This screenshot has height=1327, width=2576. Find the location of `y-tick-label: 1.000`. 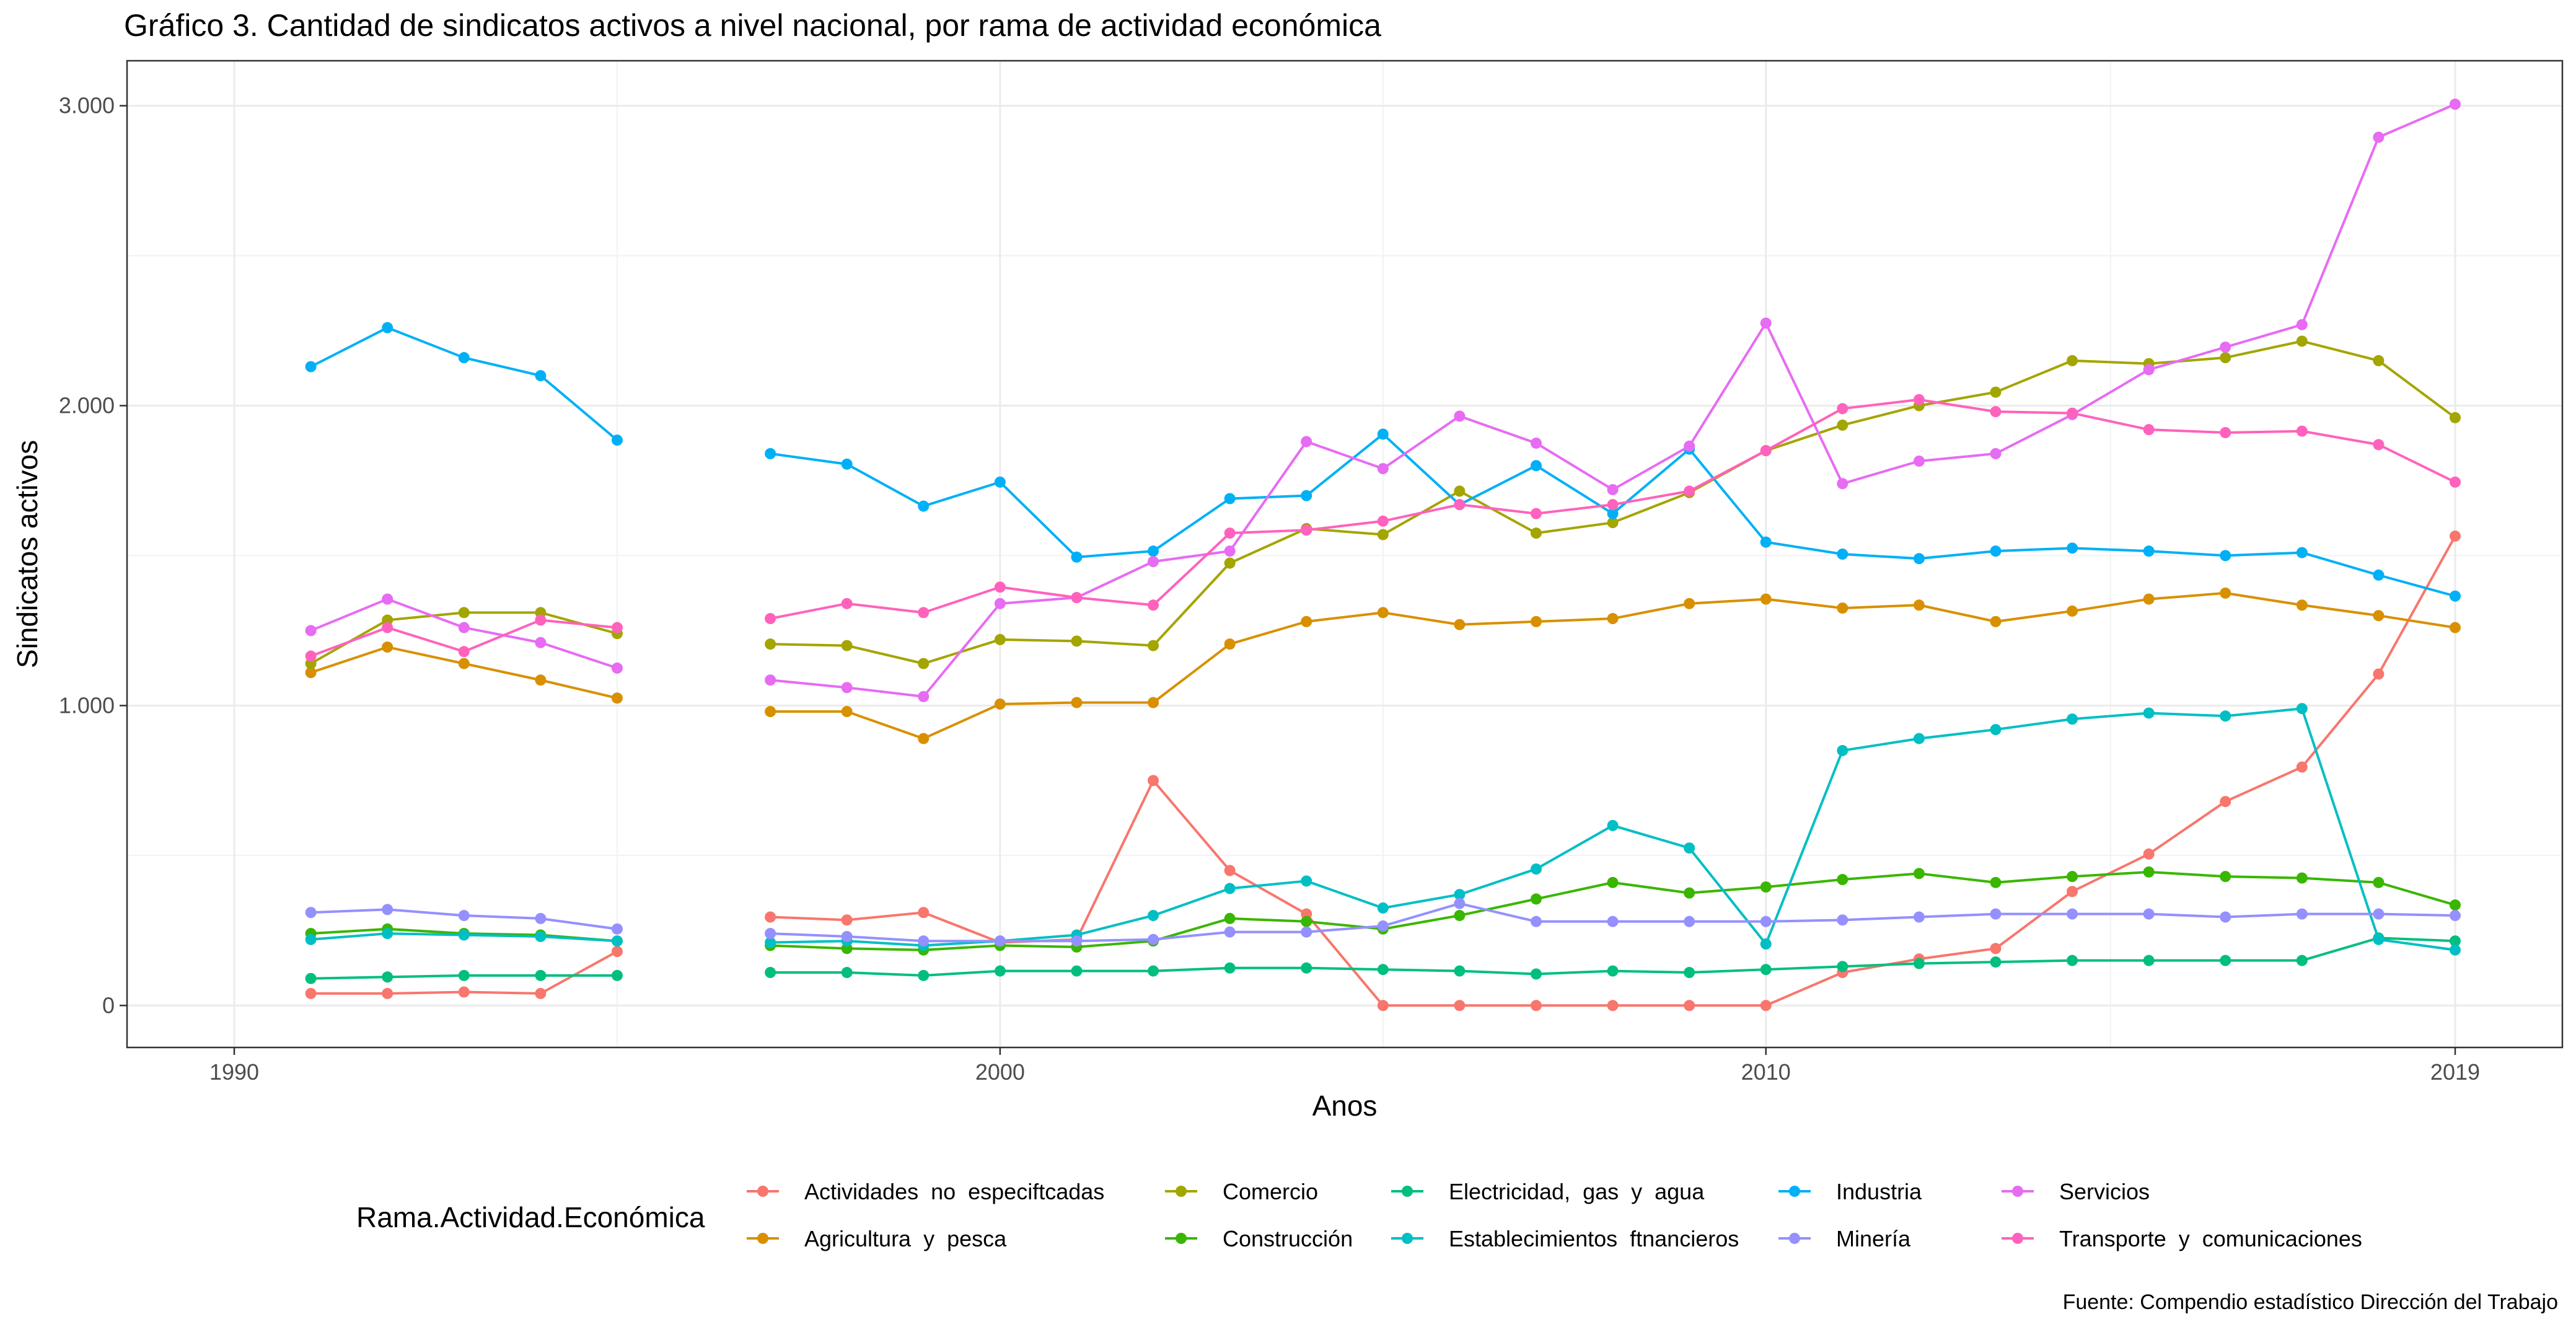

y-tick-label: 1.000 is located at coordinates (87, 705).